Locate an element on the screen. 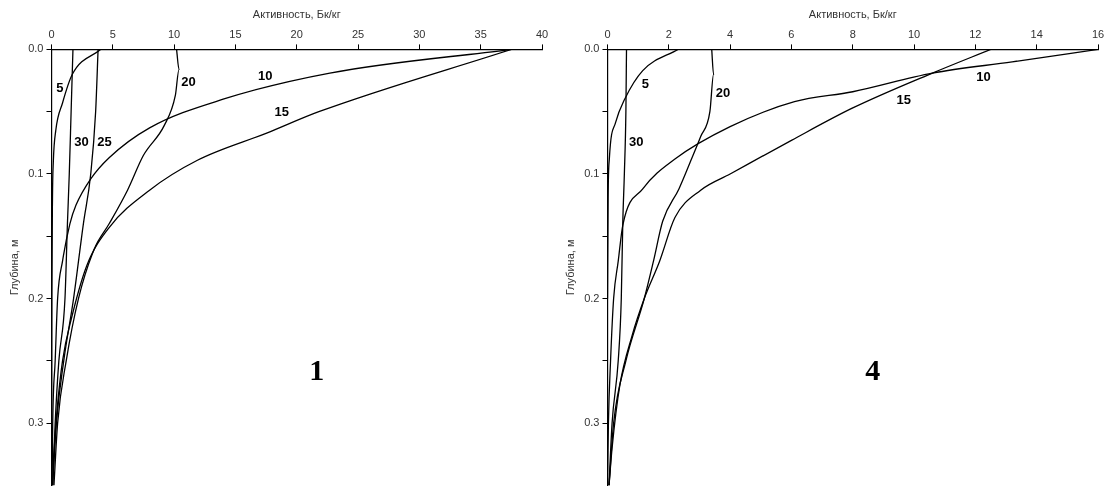 This screenshot has width=1112, height=495. x-tick-label: 4 is located at coordinates (730, 33).